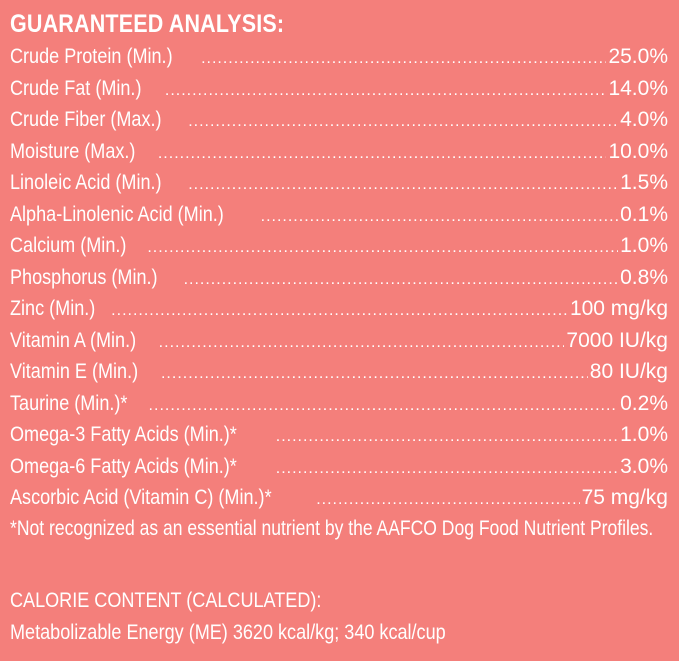 Image resolution: width=679 pixels, height=661 pixels. I want to click on nutrient-name: Linoleic Acid (Min.), so click(86, 182).